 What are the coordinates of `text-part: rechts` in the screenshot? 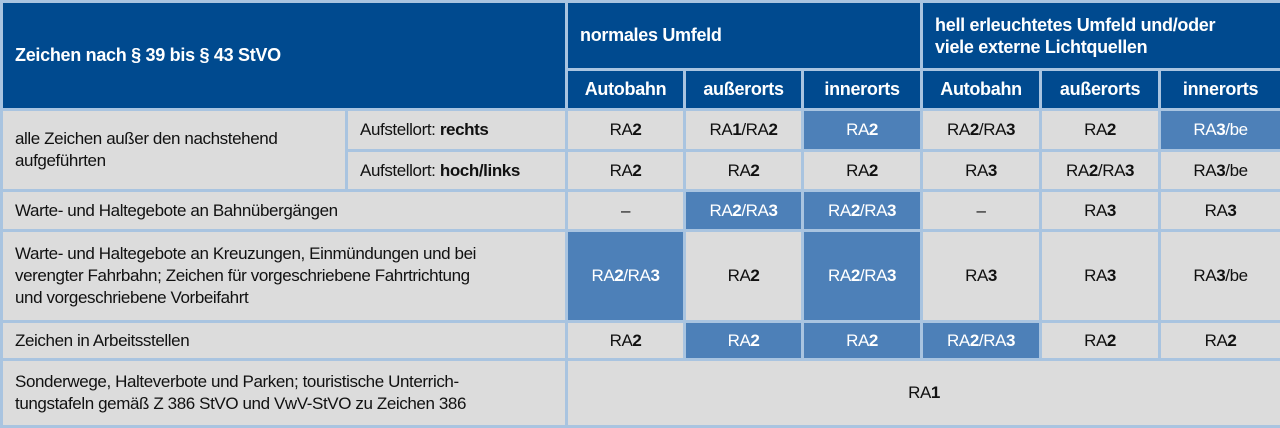 It's located at (464, 129).